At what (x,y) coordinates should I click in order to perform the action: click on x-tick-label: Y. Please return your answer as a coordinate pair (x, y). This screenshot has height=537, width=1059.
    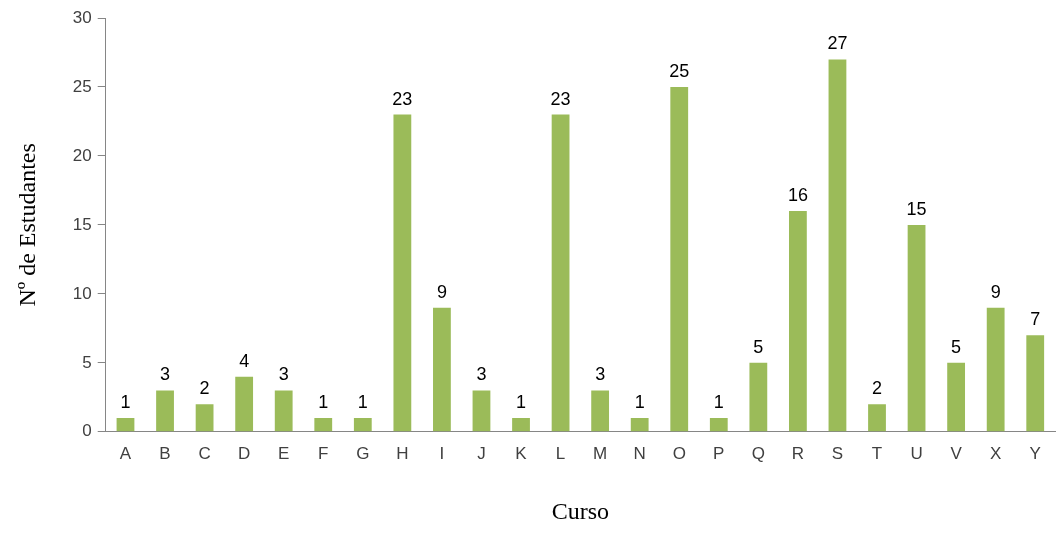
    Looking at the image, I should click on (1035, 453).